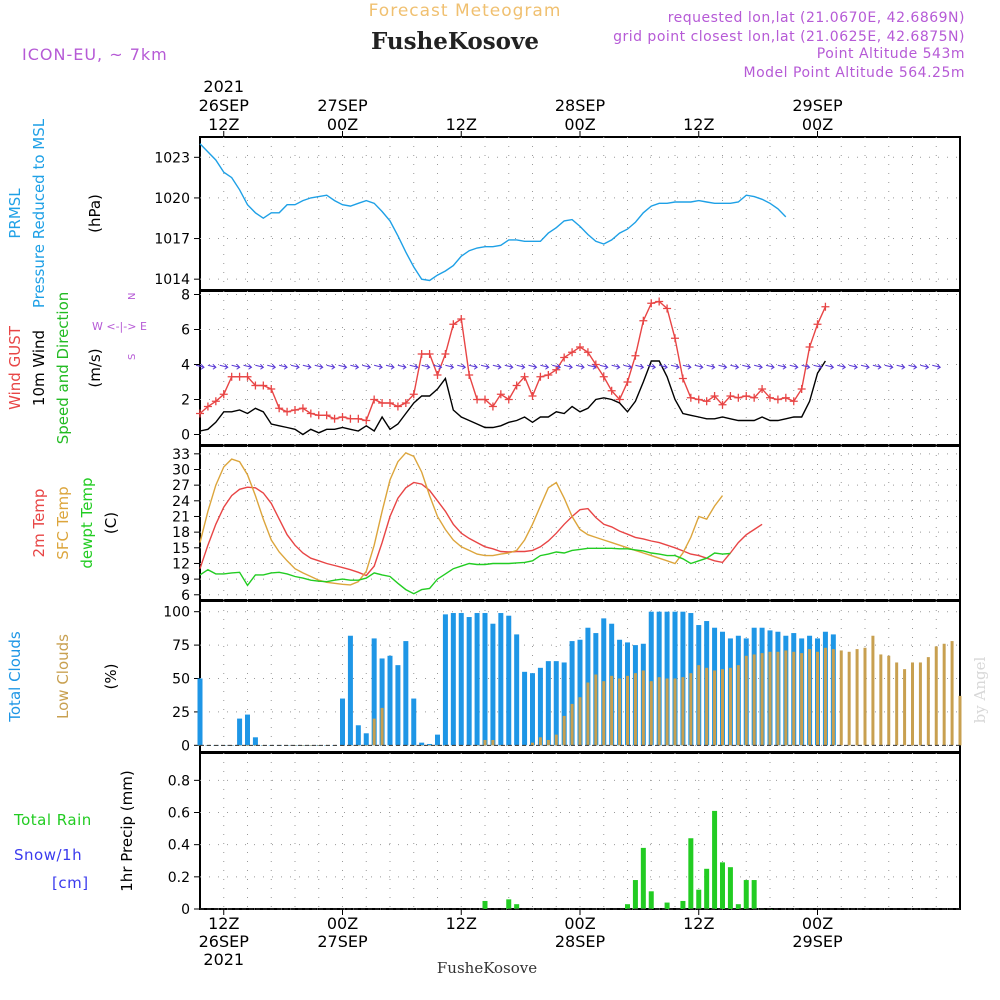 The image size is (1000, 1000). I want to click on clouds-label-1: Low Clouds, so click(63, 676).